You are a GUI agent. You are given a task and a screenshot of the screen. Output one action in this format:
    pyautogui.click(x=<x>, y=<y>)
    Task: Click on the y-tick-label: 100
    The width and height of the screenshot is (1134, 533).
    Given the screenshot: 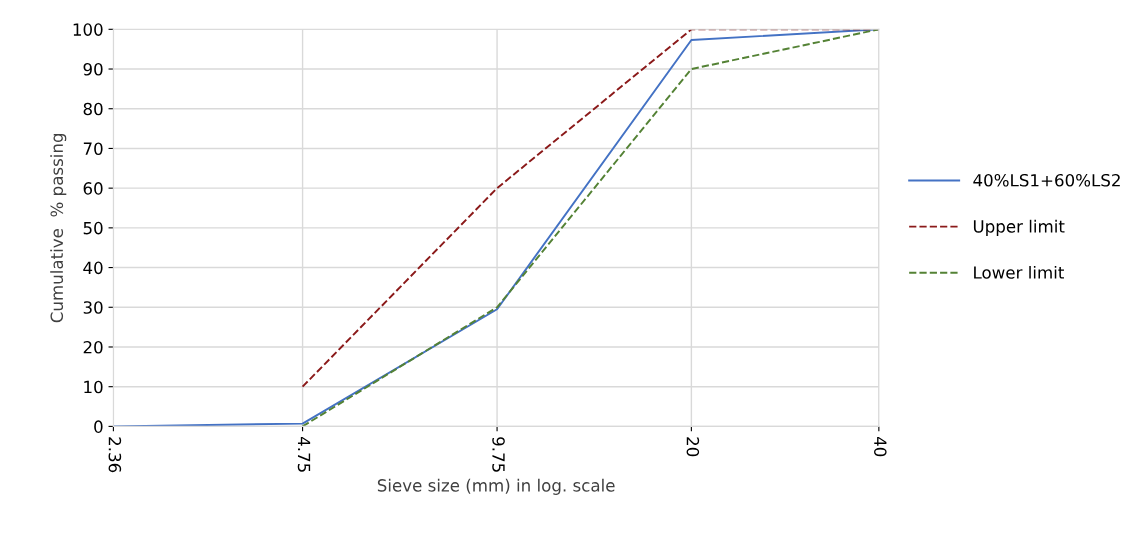 What is the action you would take?
    pyautogui.click(x=88, y=29)
    